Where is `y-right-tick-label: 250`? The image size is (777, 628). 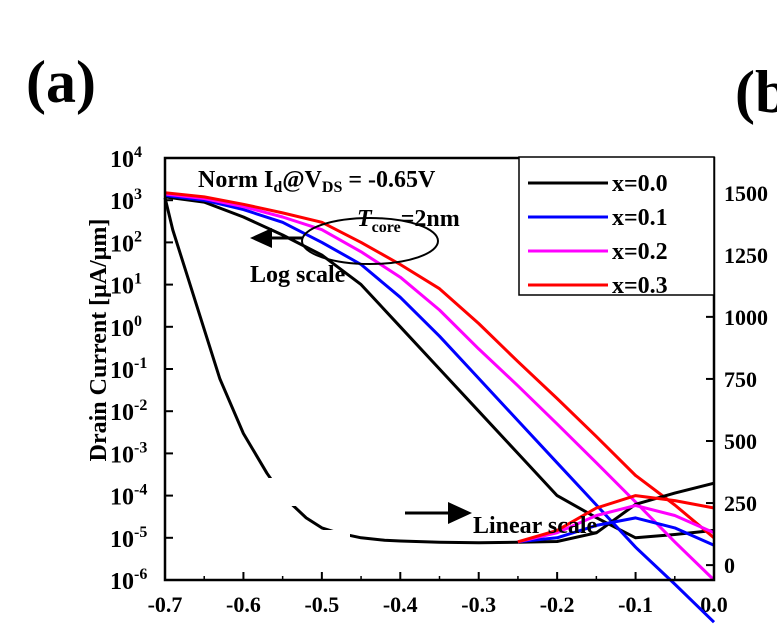
y-right-tick-label: 250 is located at coordinates (740, 503).